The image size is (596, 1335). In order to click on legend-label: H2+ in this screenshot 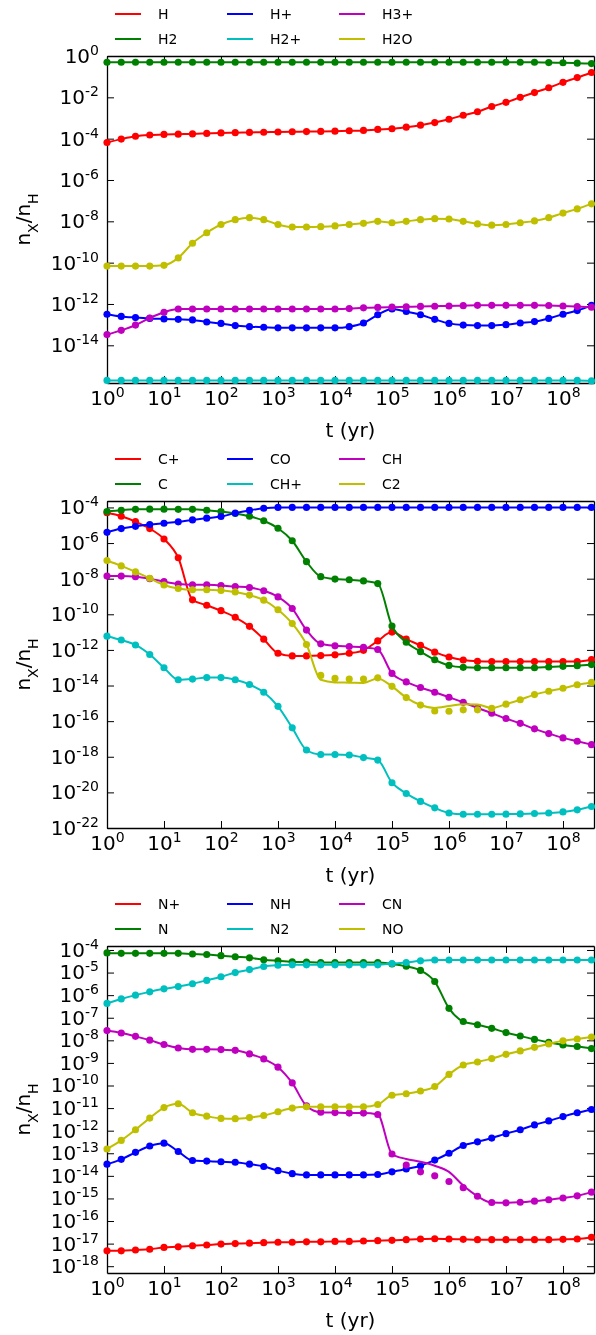, I will do `click(286, 39)`.